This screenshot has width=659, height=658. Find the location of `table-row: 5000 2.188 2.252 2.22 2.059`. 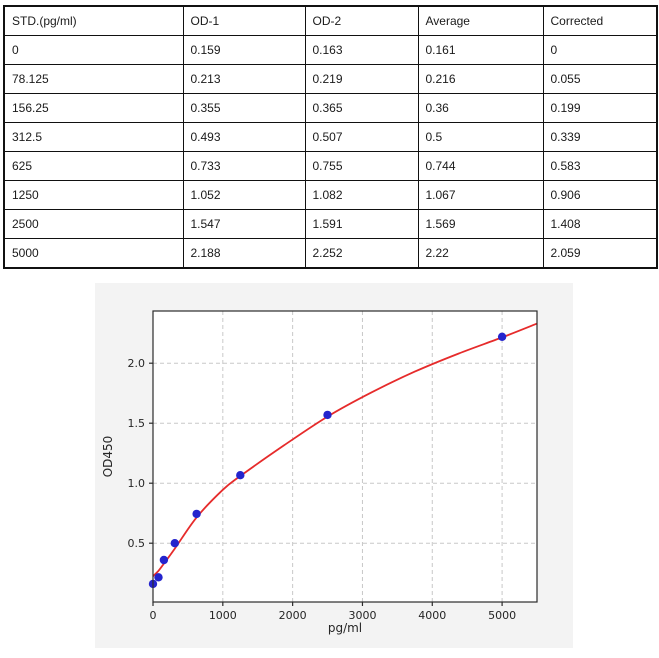

table-row: 5000 2.188 2.252 2.22 2.059 is located at coordinates (330, 253).